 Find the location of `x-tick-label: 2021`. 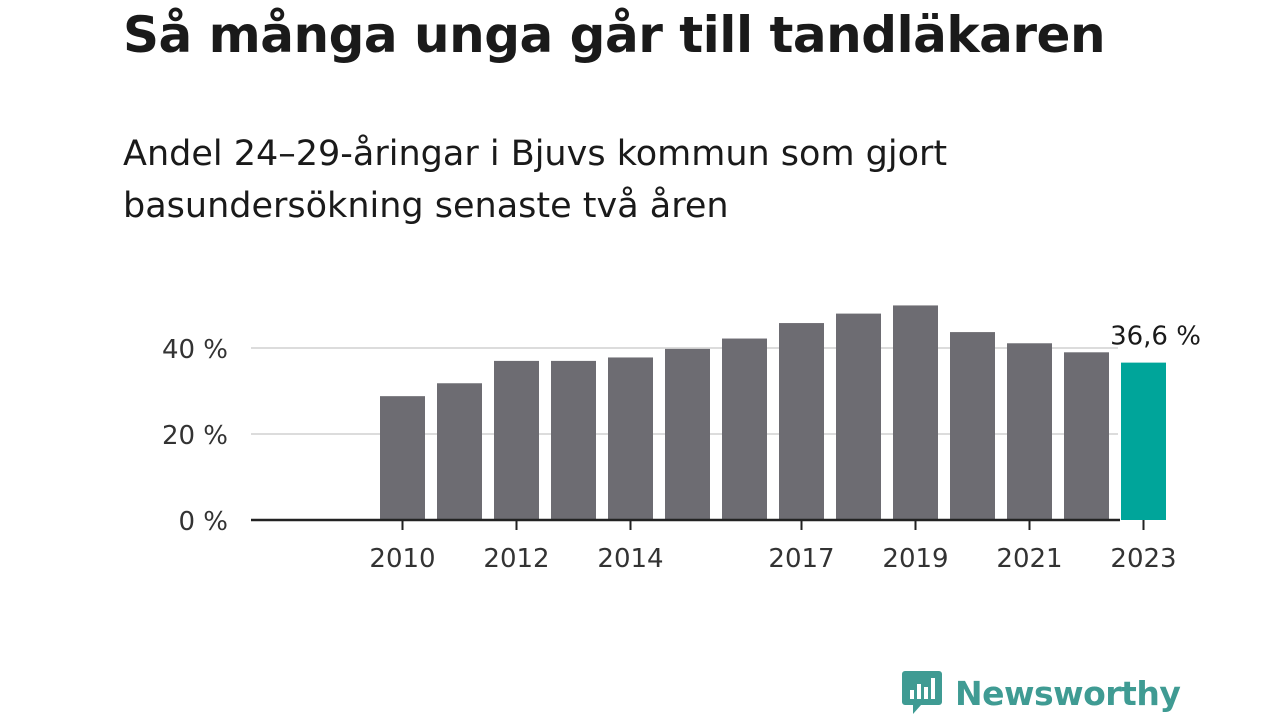

x-tick-label: 2021 is located at coordinates (1029, 559).